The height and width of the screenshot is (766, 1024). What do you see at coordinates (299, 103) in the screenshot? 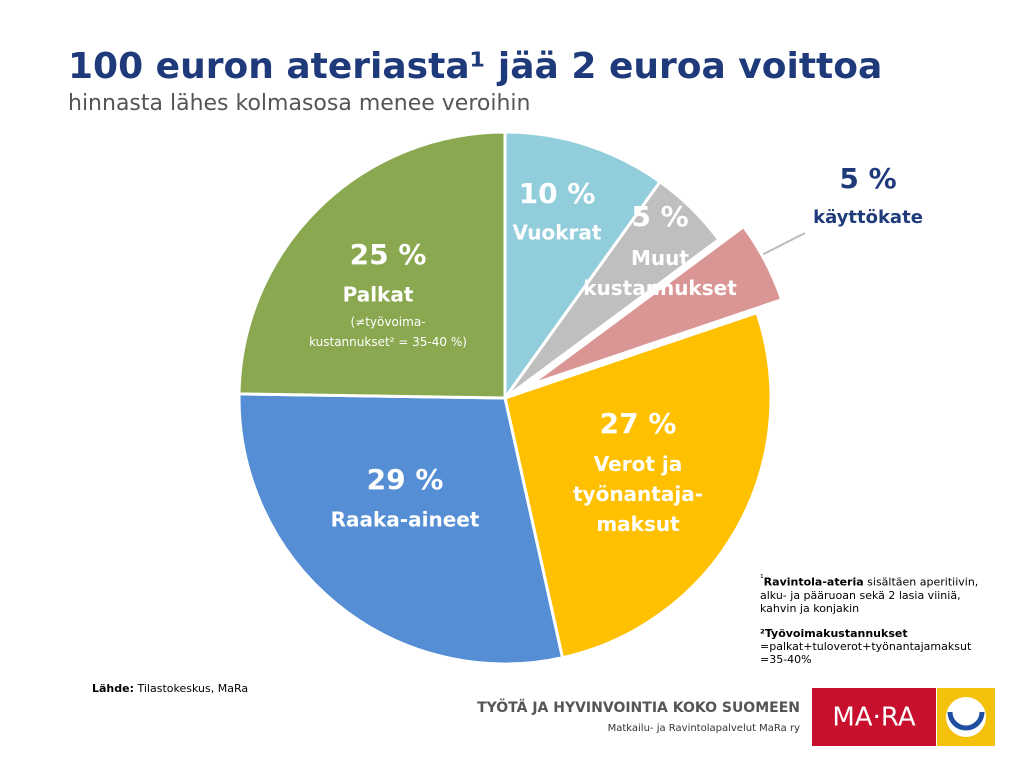
I see `chart-subtitle: hinnasta lähes kolmasosa menee veroihin` at bounding box center [299, 103].